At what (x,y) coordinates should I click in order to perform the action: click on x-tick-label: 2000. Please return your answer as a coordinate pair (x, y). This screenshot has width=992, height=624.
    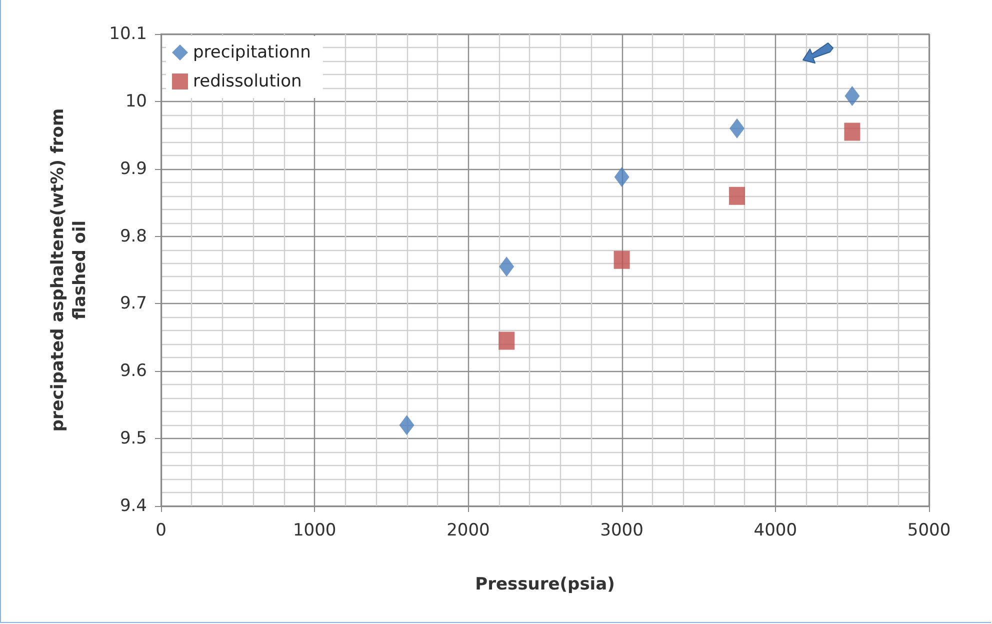
    Looking at the image, I should click on (468, 530).